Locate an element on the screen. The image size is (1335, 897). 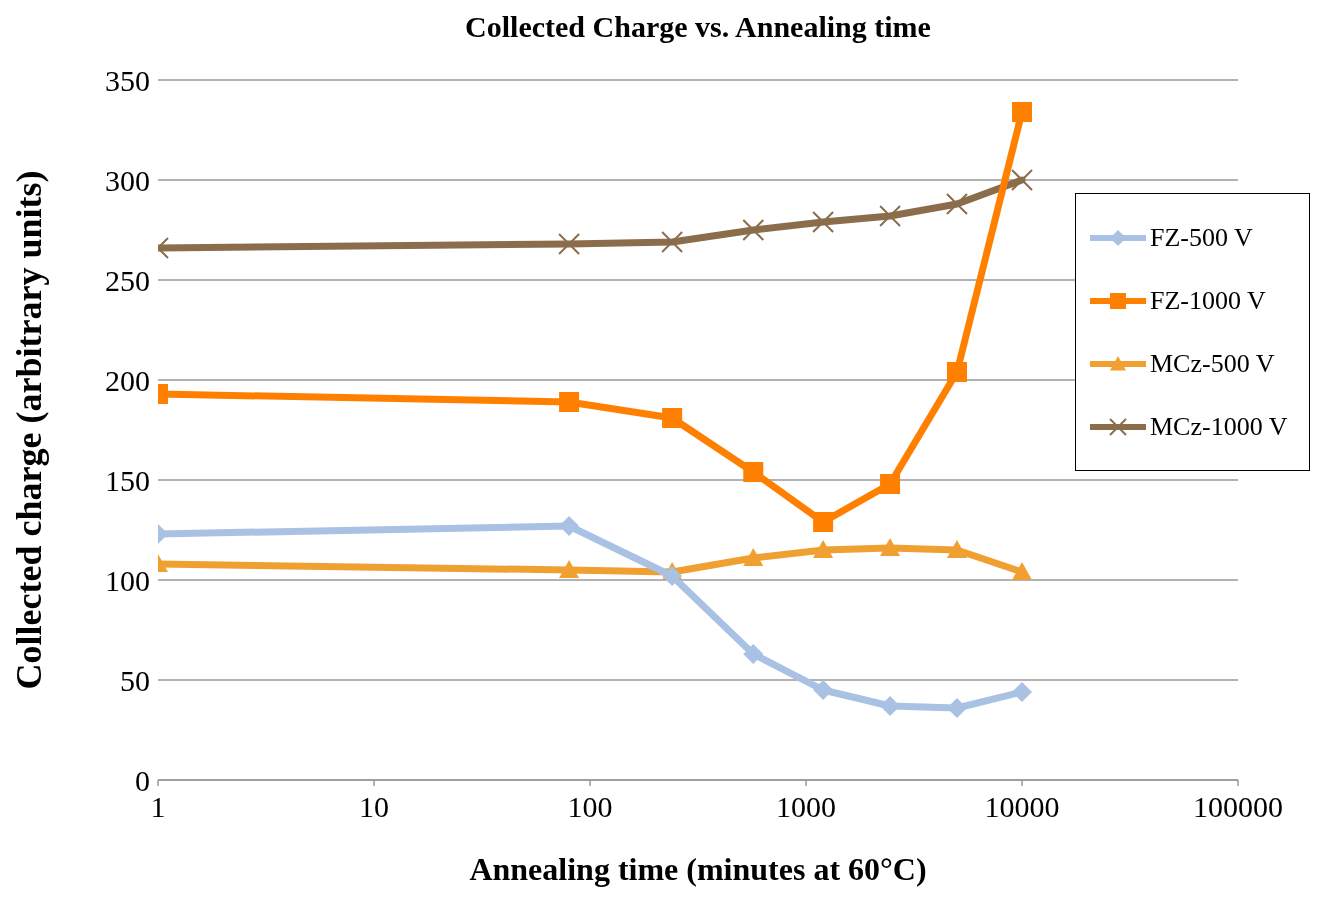
legend-label: FZ-500 V is located at coordinates (1201, 237).